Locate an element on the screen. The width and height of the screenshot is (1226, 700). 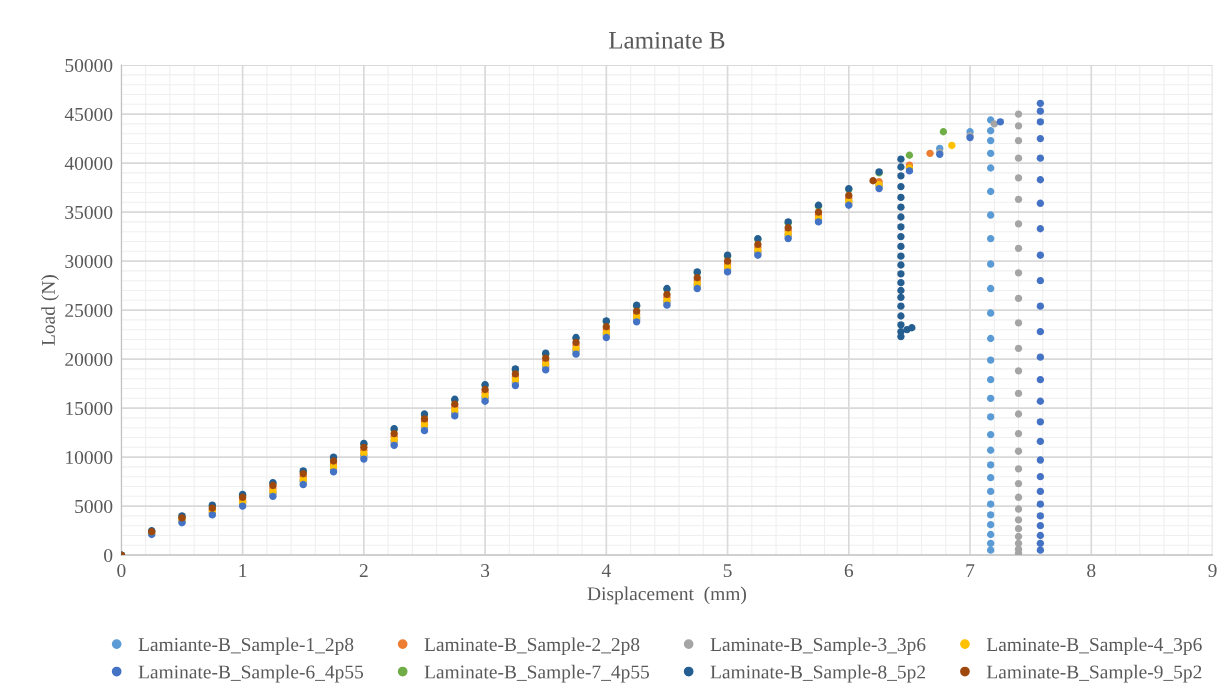
y-tick-label: 30000 is located at coordinates (89, 261).